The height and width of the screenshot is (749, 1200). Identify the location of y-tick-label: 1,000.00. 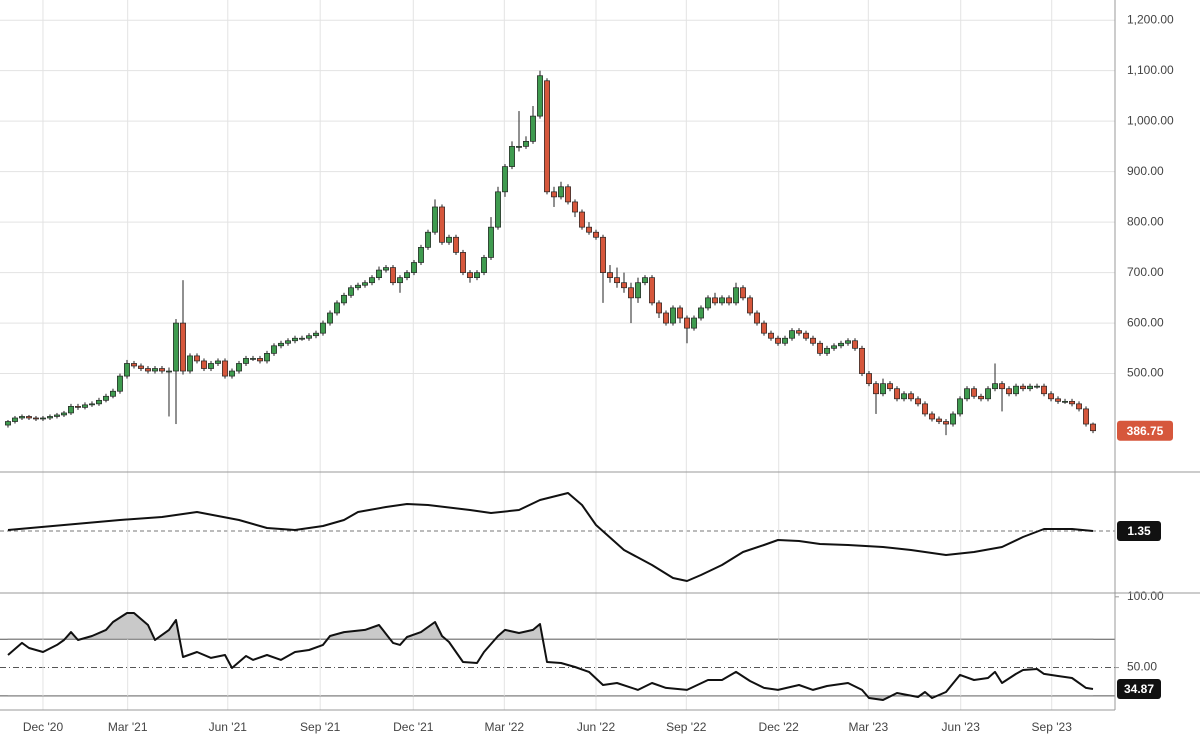
(1150, 120).